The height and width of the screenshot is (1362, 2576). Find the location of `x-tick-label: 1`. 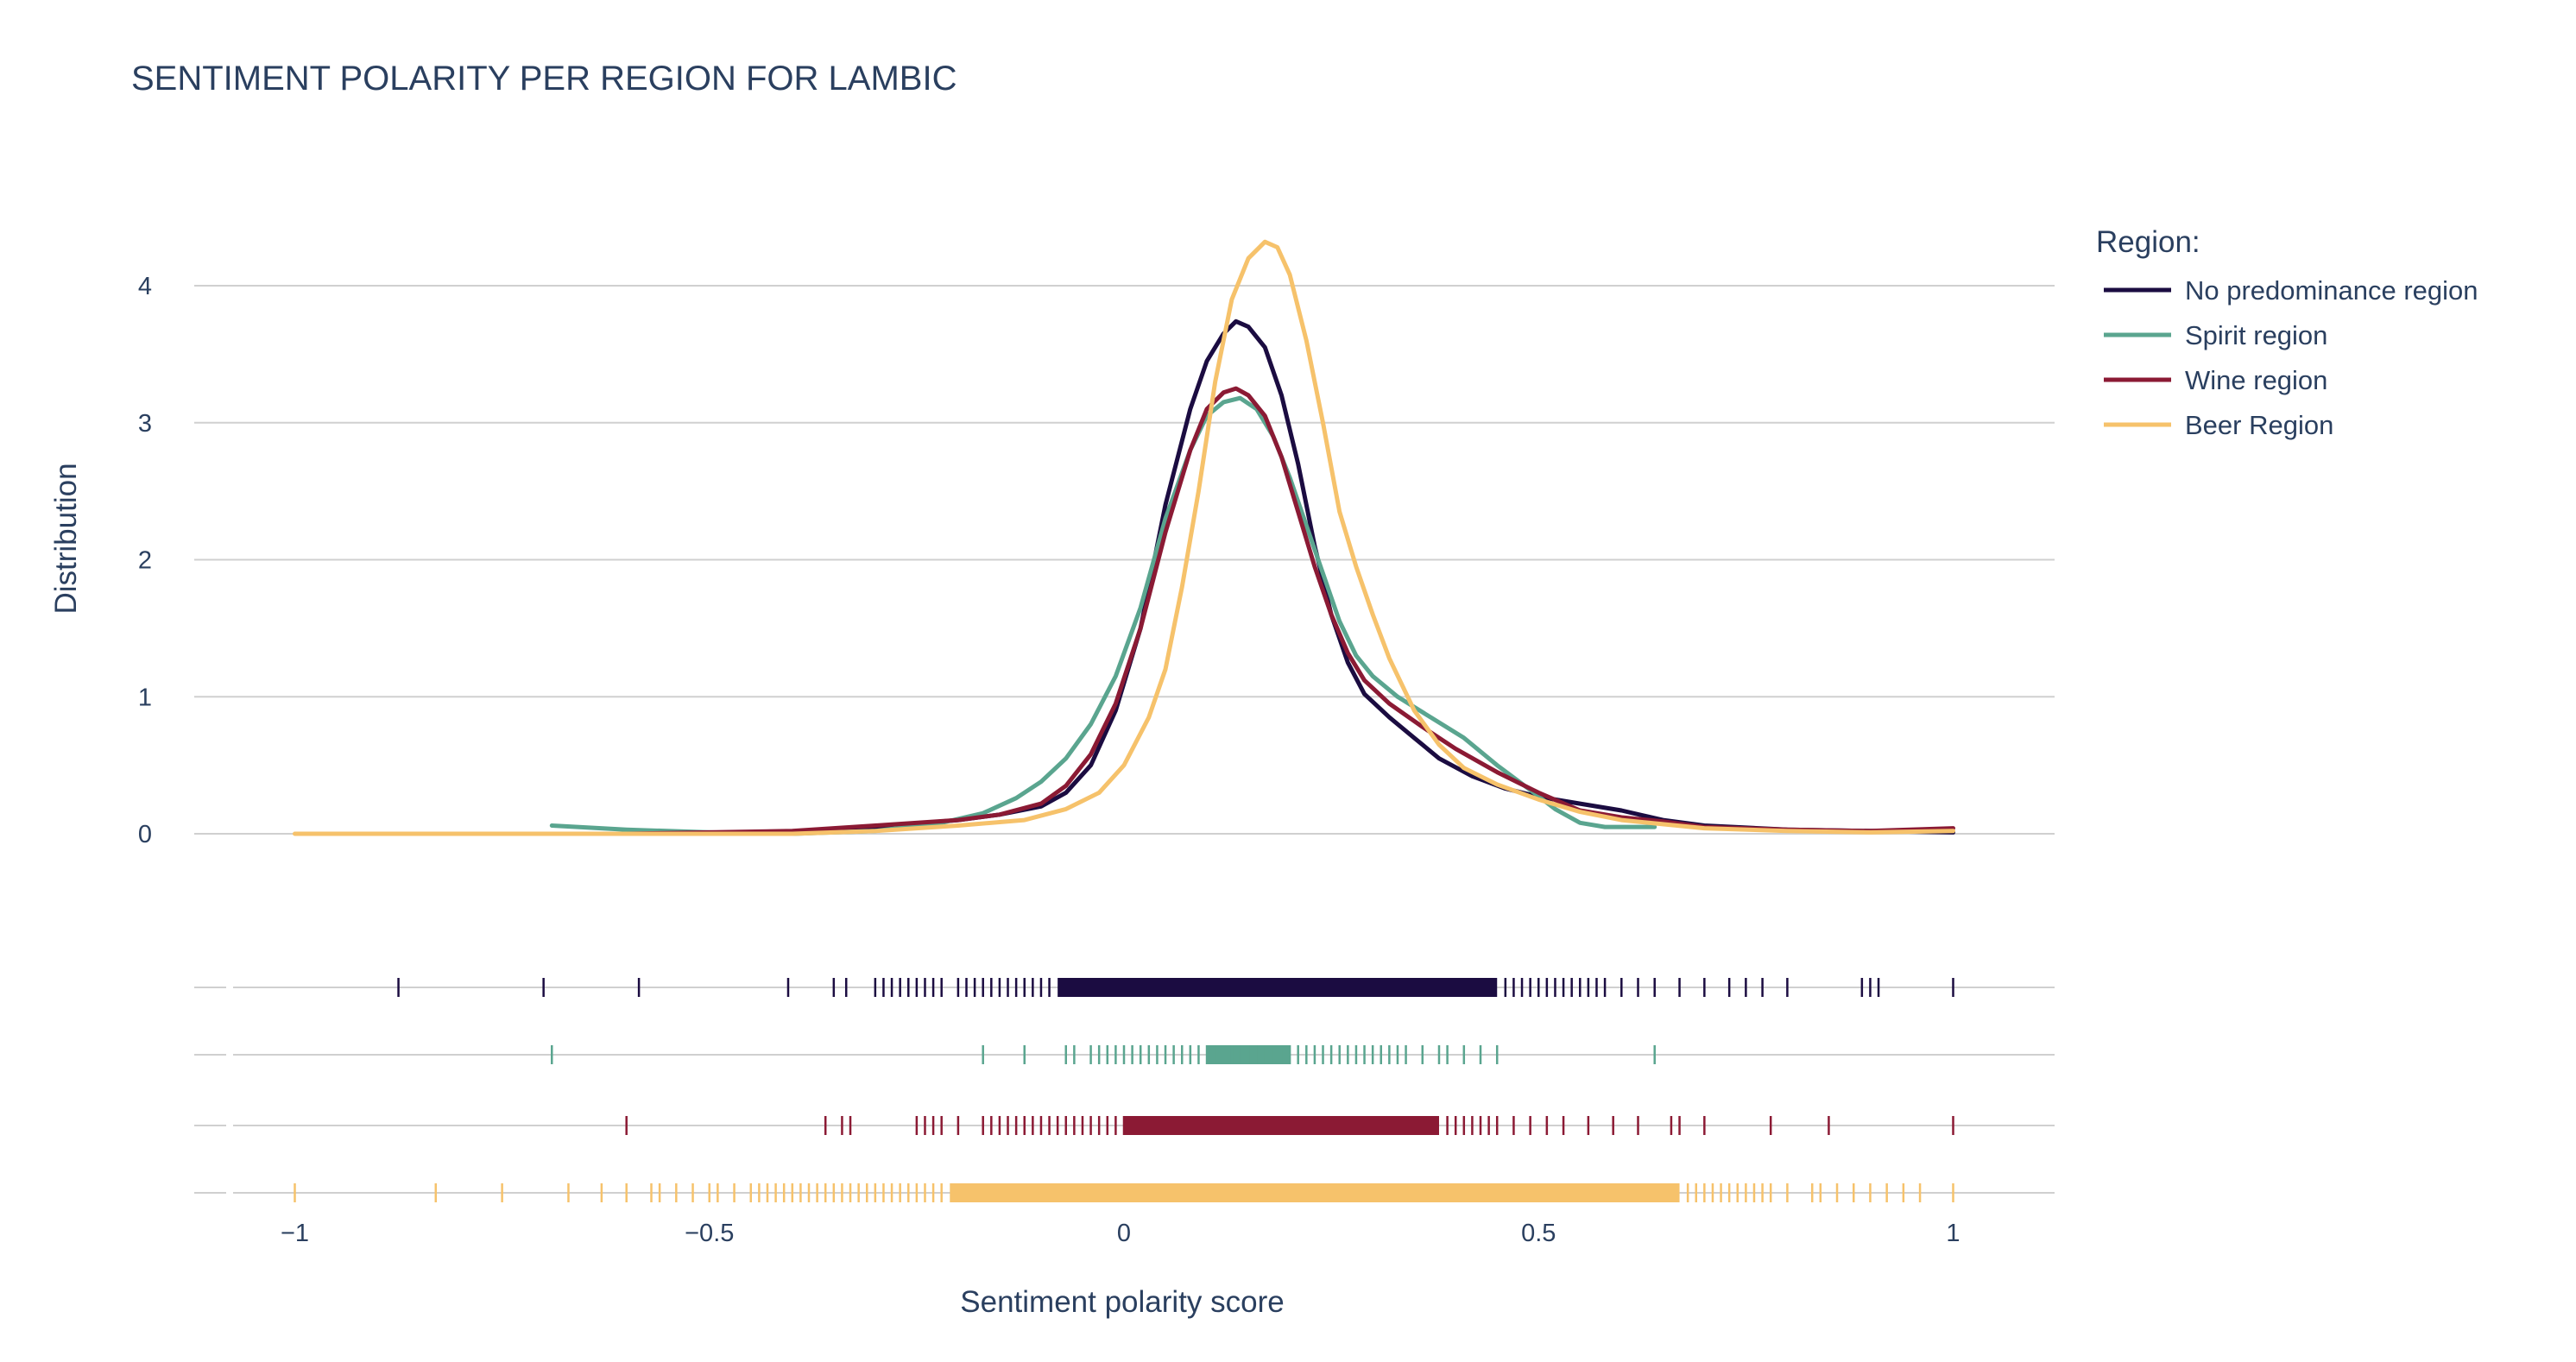

x-tick-label: 1 is located at coordinates (1953, 1233).